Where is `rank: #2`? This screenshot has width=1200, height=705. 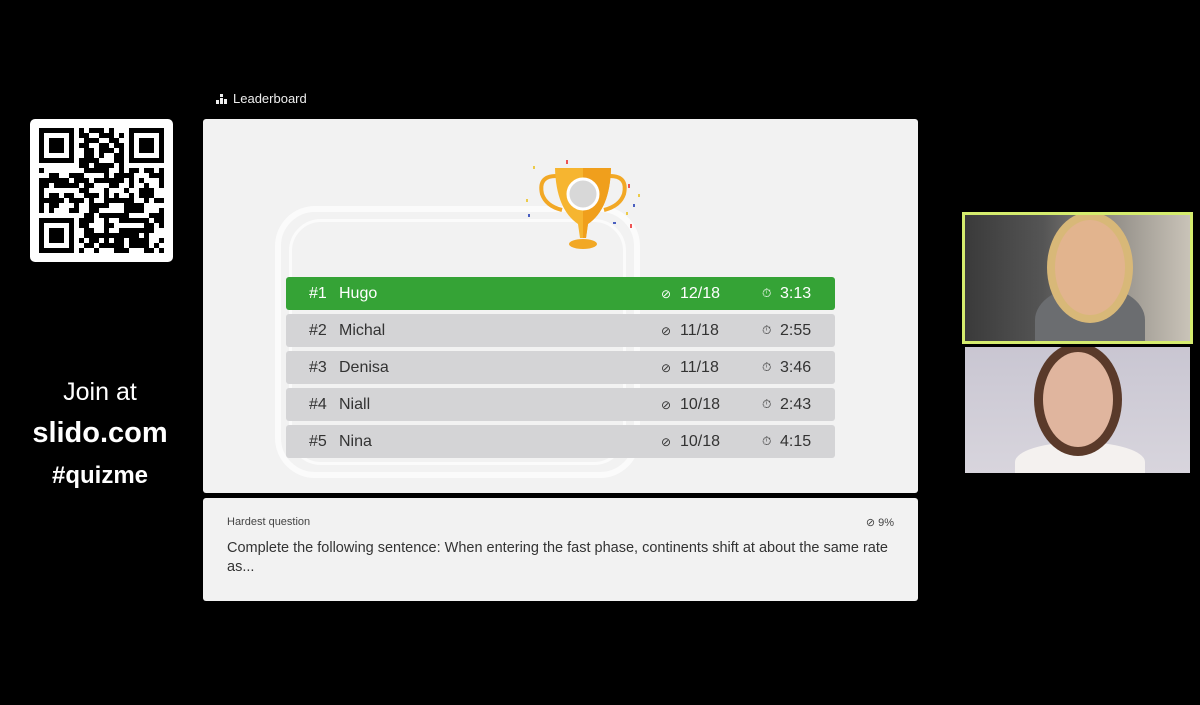 rank: #2 is located at coordinates (318, 330).